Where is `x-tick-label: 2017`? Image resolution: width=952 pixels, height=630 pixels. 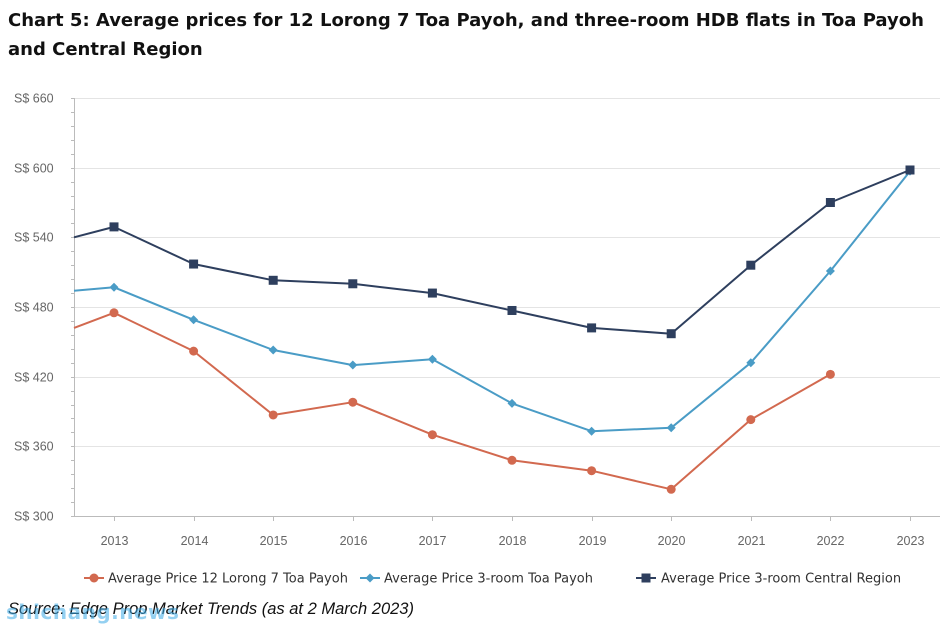 x-tick-label: 2017 is located at coordinates (433, 541).